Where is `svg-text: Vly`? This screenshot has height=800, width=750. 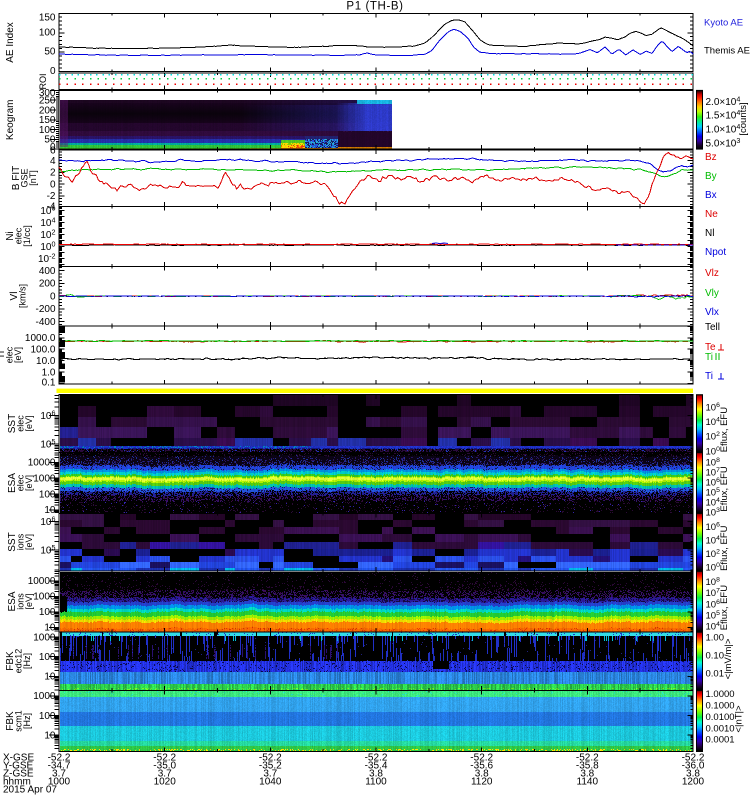
svg-text: Vly is located at coordinates (712, 293).